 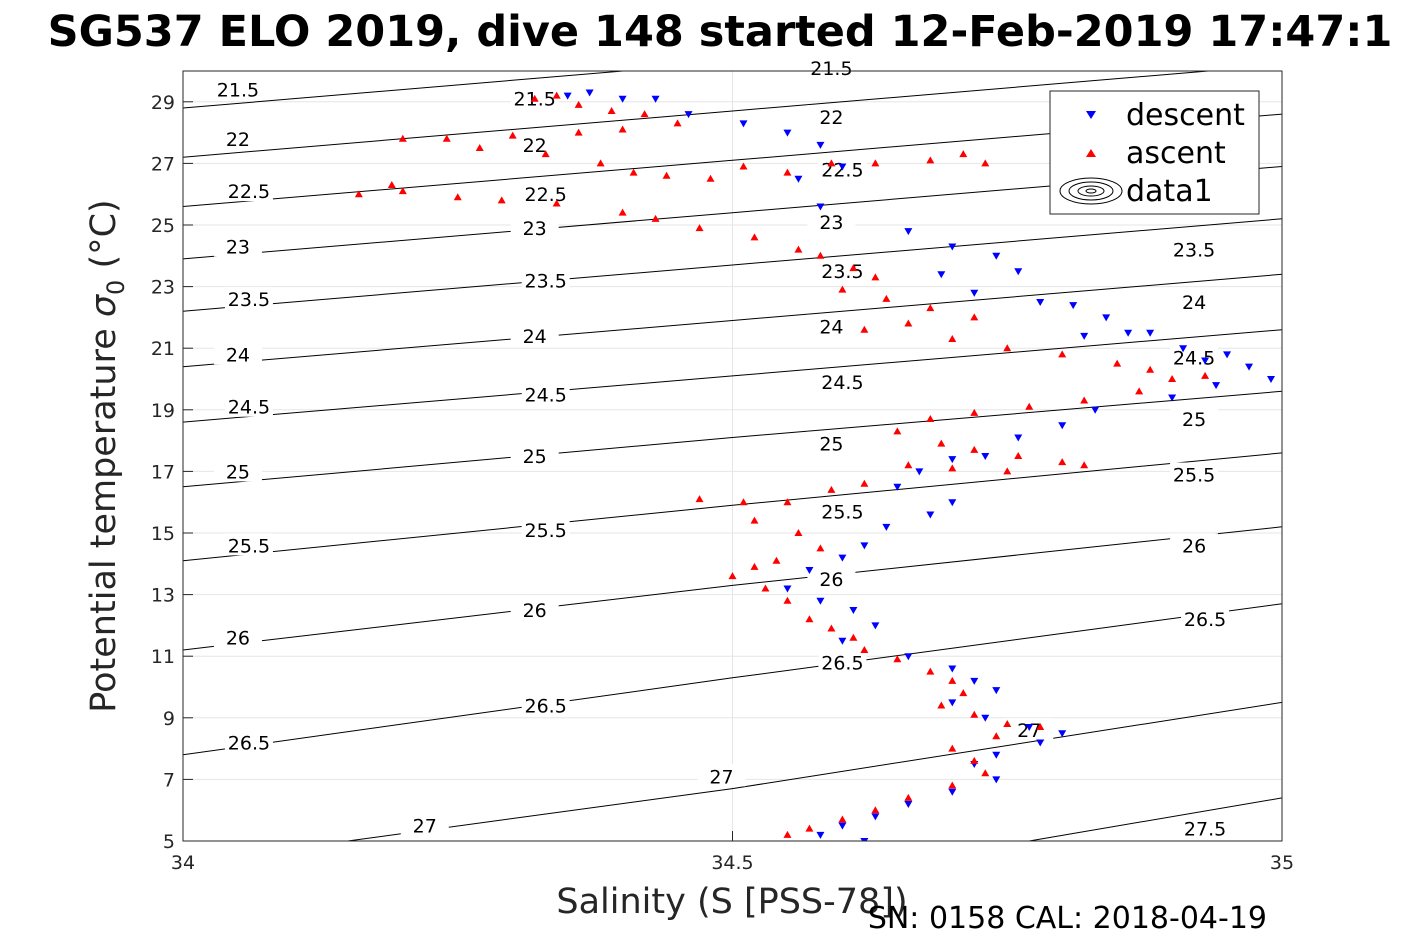 I want to click on contour-label-16: 24, so click(x=238, y=355).